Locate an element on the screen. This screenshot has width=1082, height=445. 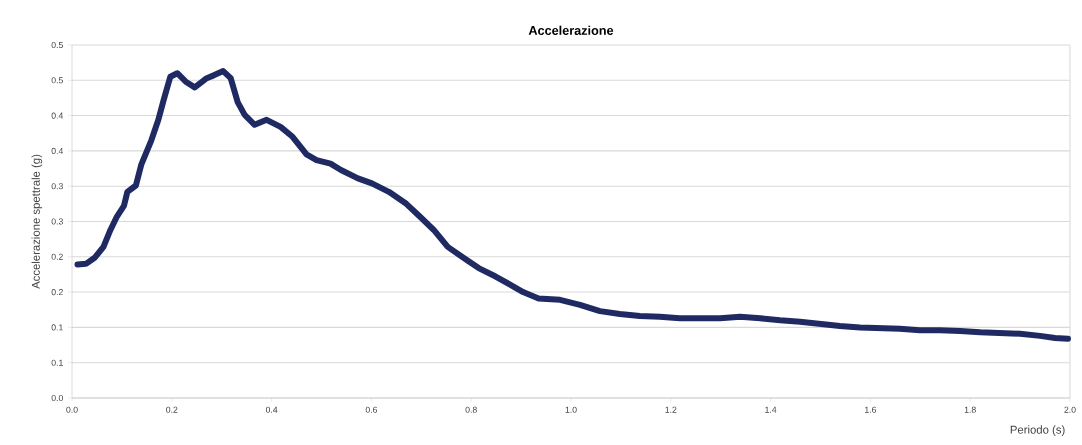
x-axis-title: Periodo (s) is located at coordinates (1037, 430).